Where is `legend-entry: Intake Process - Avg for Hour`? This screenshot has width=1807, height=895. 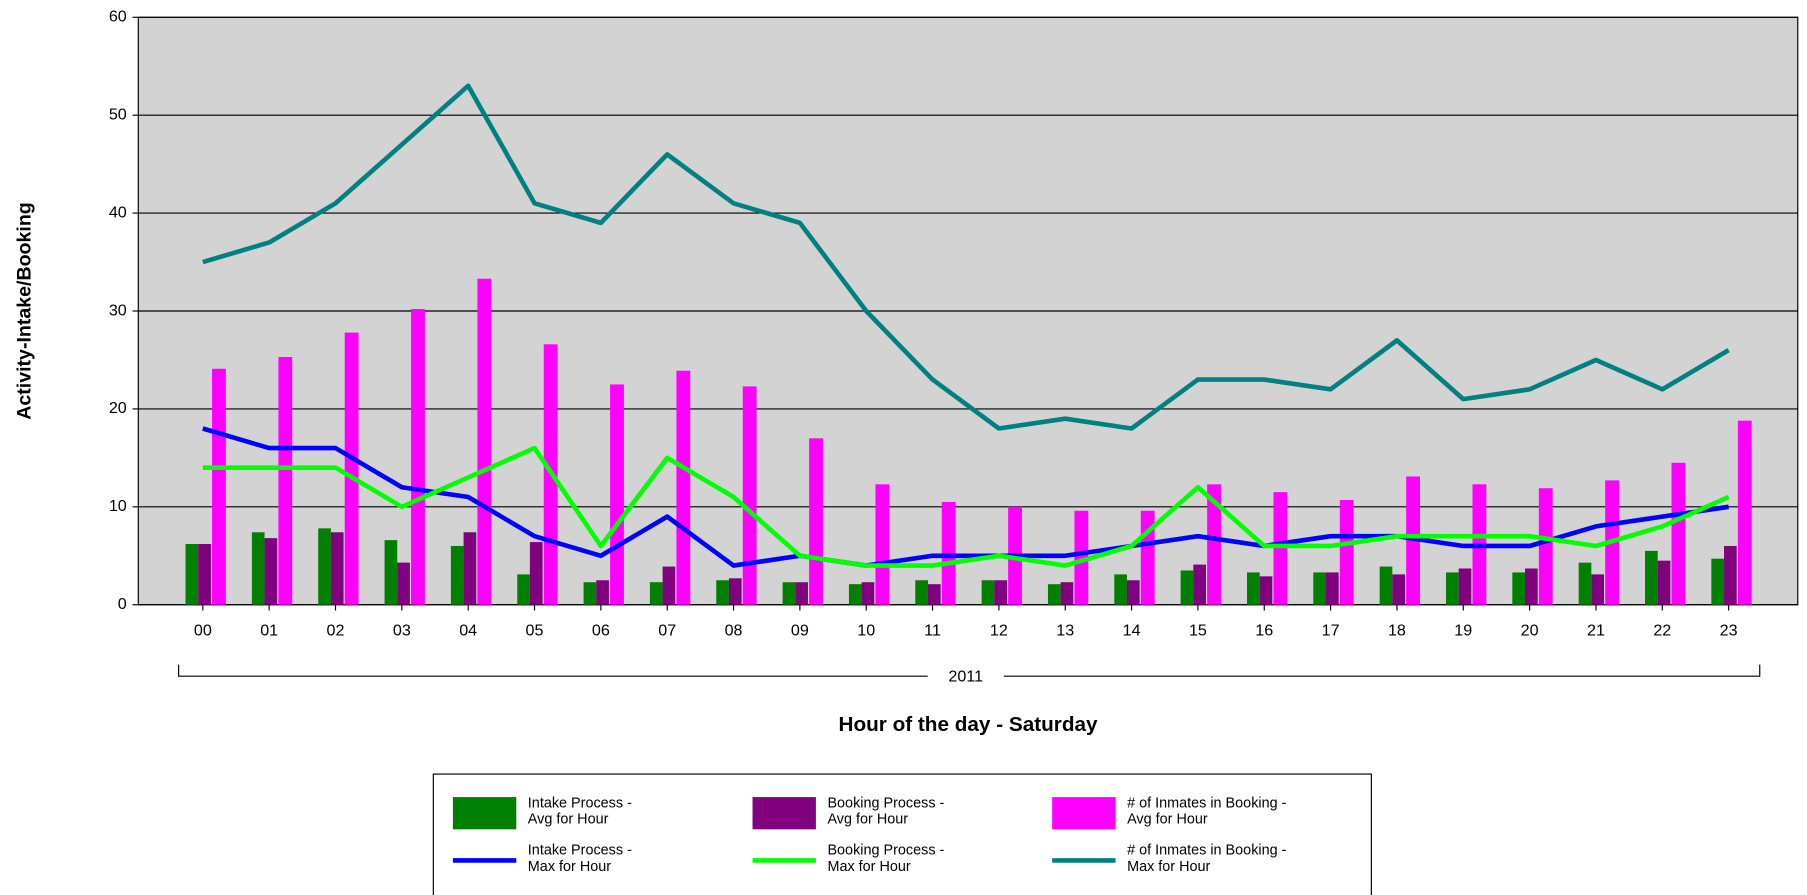
legend-entry: Intake Process - Avg for Hour is located at coordinates (579, 811).